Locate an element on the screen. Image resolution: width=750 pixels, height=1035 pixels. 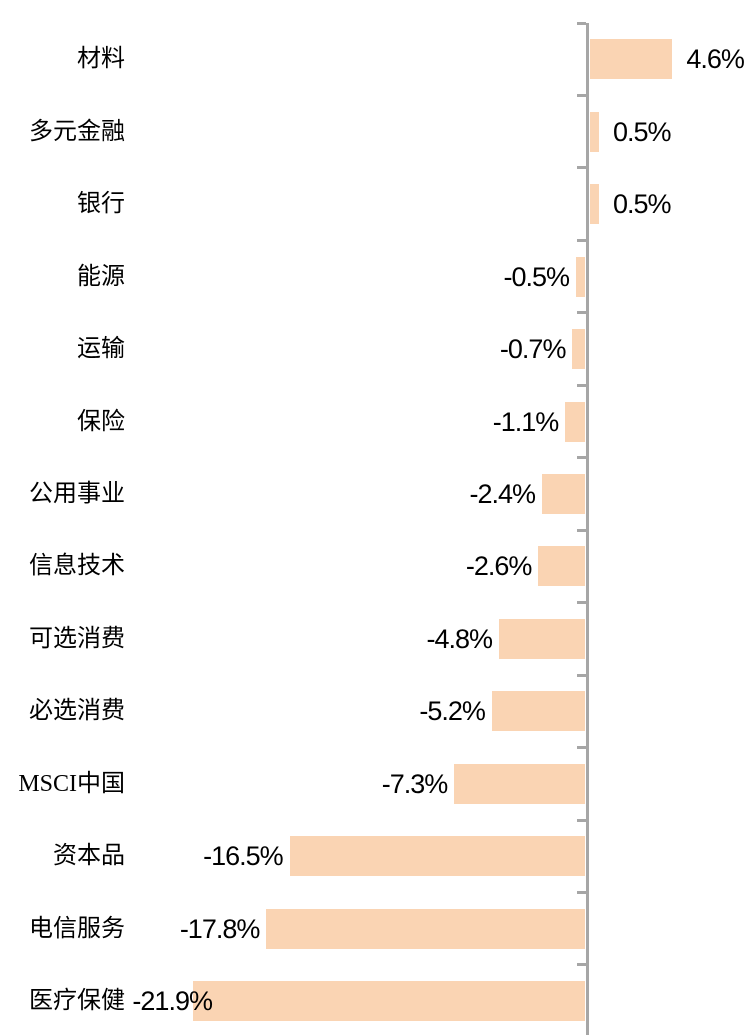
value-label: -0.5% is located at coordinates (537, 276).